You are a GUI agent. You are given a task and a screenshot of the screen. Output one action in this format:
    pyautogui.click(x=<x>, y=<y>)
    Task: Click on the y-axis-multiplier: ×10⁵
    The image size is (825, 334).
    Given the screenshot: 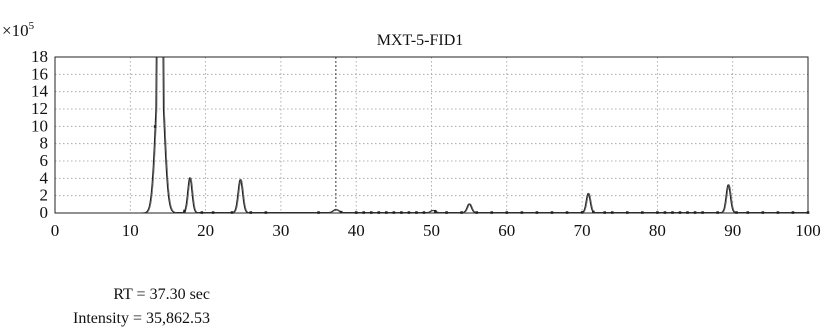 What is the action you would take?
    pyautogui.click(x=18, y=30)
    